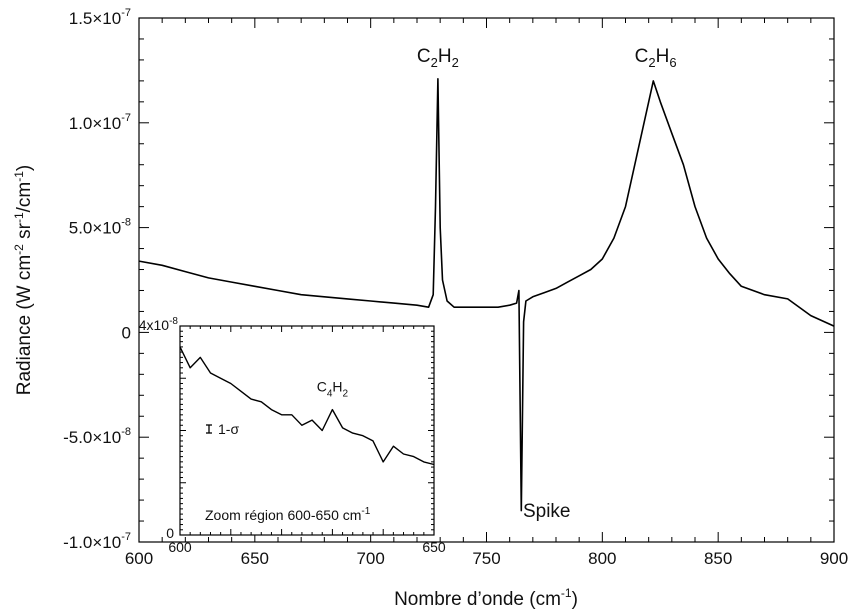  I want to click on annotation-c2h6-part-0: C, so click(642, 56).